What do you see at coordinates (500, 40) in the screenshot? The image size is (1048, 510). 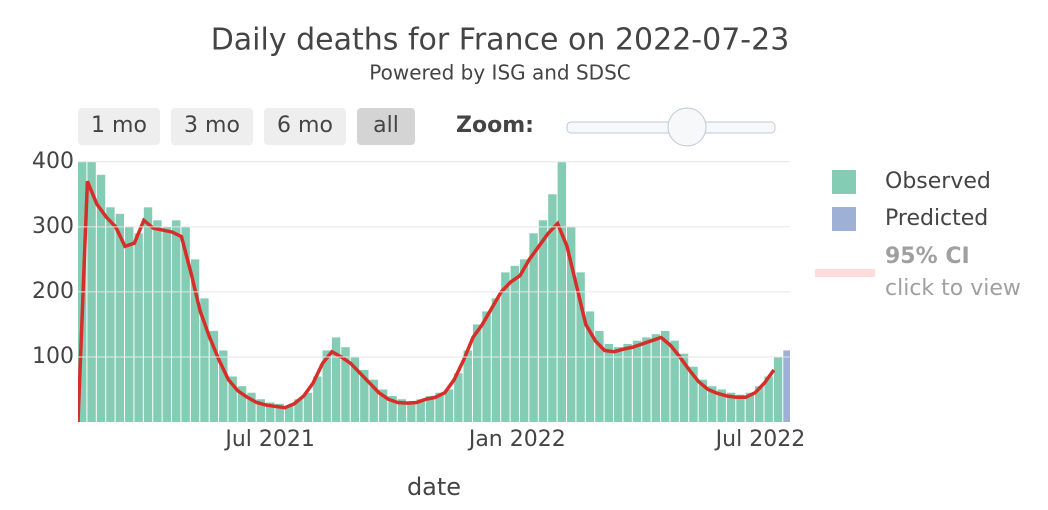 I see `chart-title: Daily deaths for France on 2022-07-23` at bounding box center [500, 40].